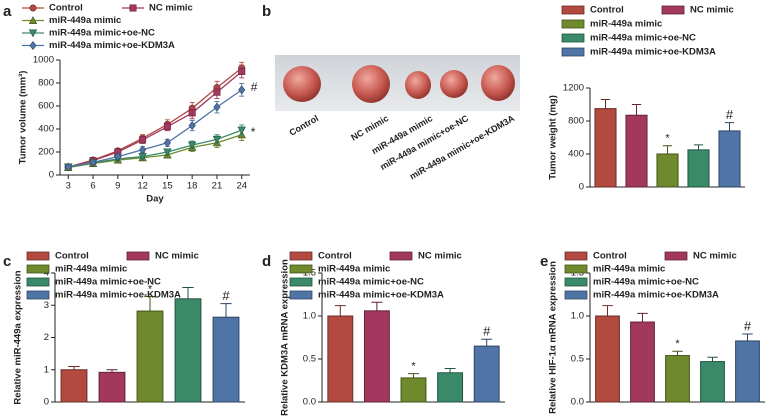 The height and width of the screenshot is (416, 784). Describe the element at coordinates (266, 11) in the screenshot. I see `panel-letter: b` at that location.